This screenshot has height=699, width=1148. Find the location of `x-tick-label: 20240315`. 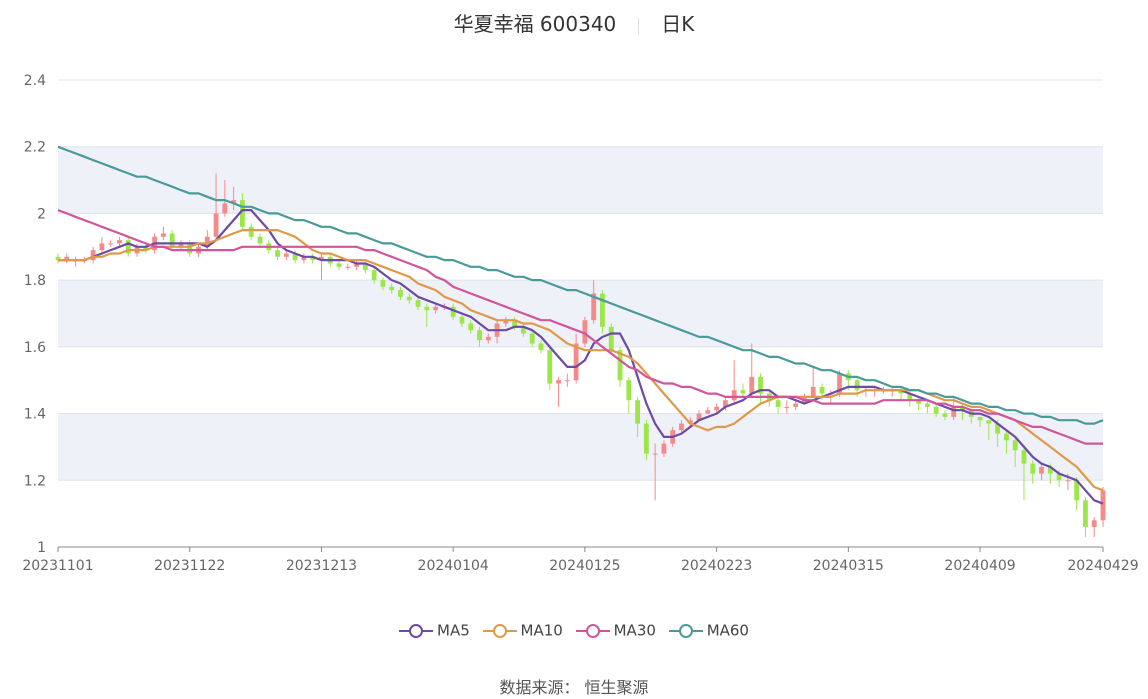

x-tick-label: 20240315 is located at coordinates (848, 566).